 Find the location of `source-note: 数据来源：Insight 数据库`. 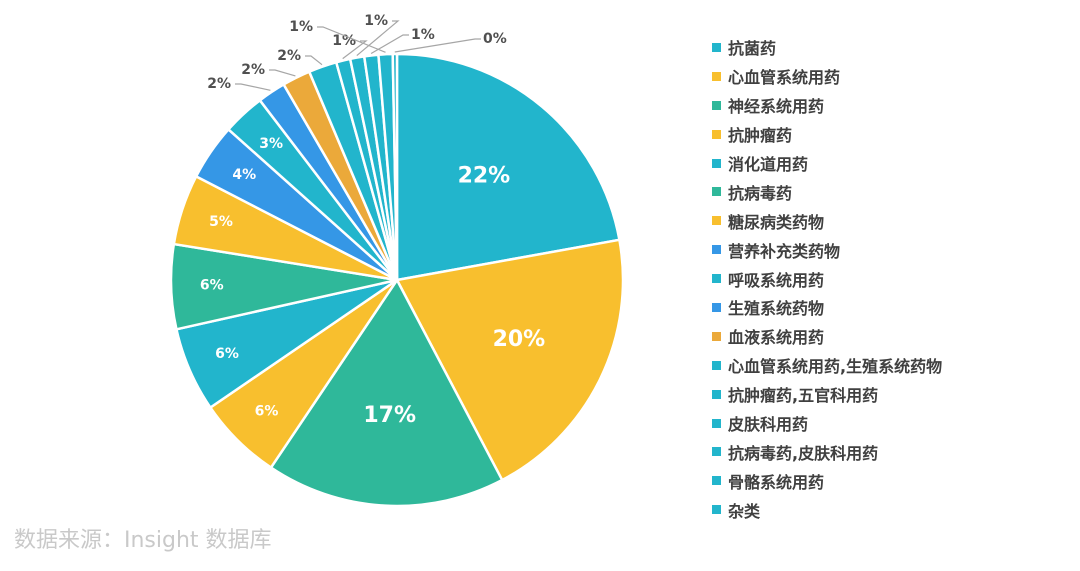

source-note: 数据来源：Insight 数据库 is located at coordinates (143, 540).